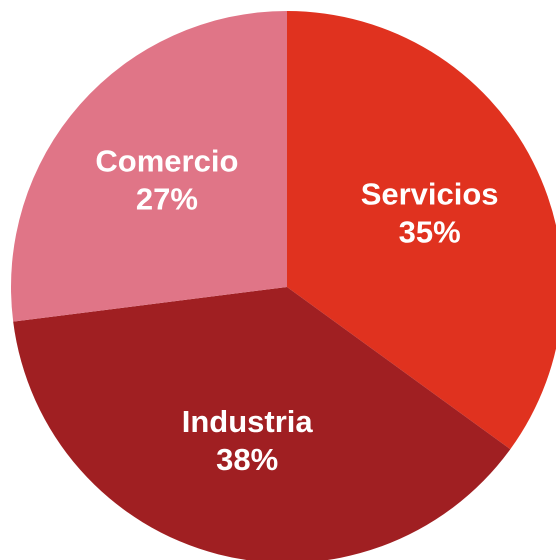 The width and height of the screenshot is (556, 560). I want to click on slice-label: Industria, so click(248, 421).